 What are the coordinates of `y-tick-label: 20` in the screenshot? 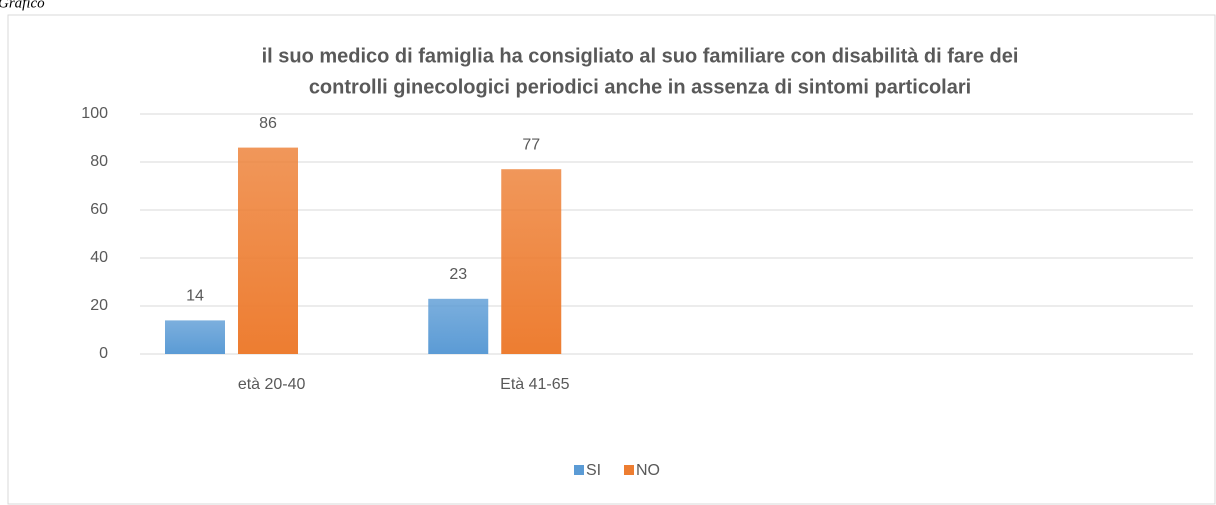 It's located at (99, 305).